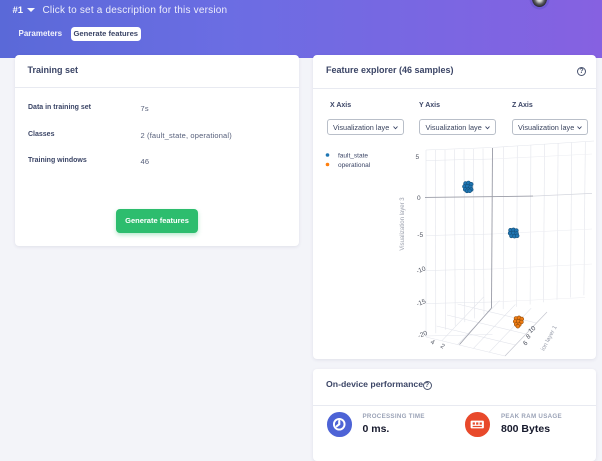 The image size is (602, 461). What do you see at coordinates (354, 165) in the screenshot?
I see `svg-text: operational` at bounding box center [354, 165].